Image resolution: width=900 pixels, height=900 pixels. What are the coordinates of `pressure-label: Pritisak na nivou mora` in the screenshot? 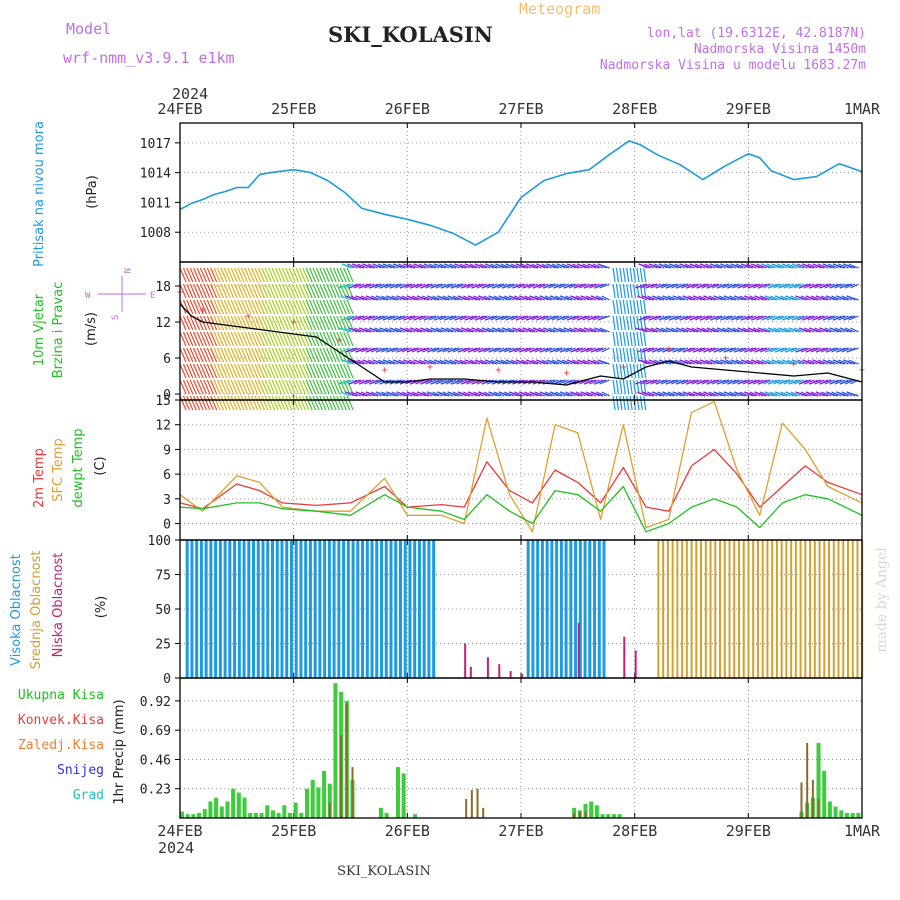 It's located at (39, 194).